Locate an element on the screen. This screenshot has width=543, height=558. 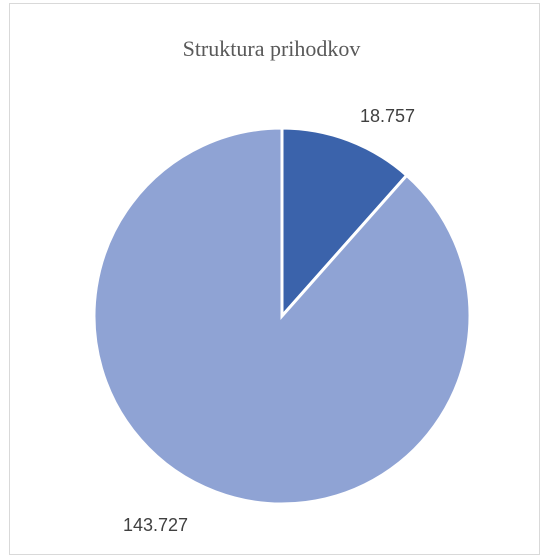
chart-title: Struktura prihodkov is located at coordinates (271, 48).